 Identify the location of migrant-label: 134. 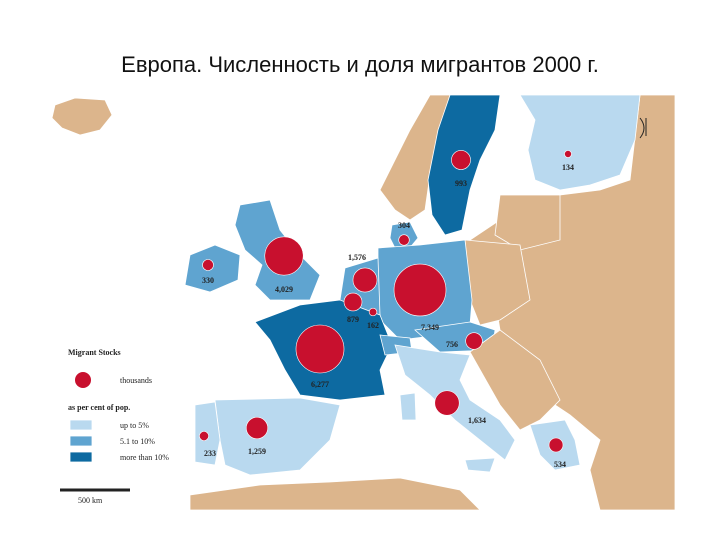
(568, 167).